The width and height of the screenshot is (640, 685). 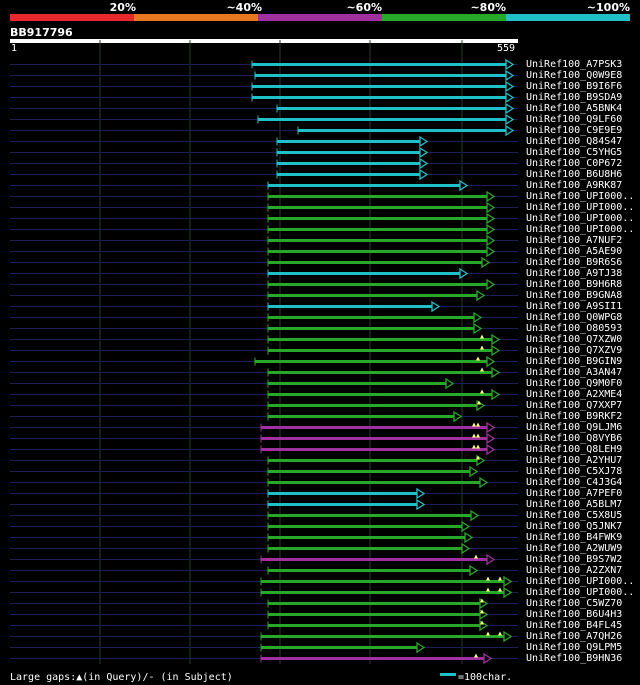 I want to click on hit-label: UniRef100_A9TJ38, so click(x=574, y=273).